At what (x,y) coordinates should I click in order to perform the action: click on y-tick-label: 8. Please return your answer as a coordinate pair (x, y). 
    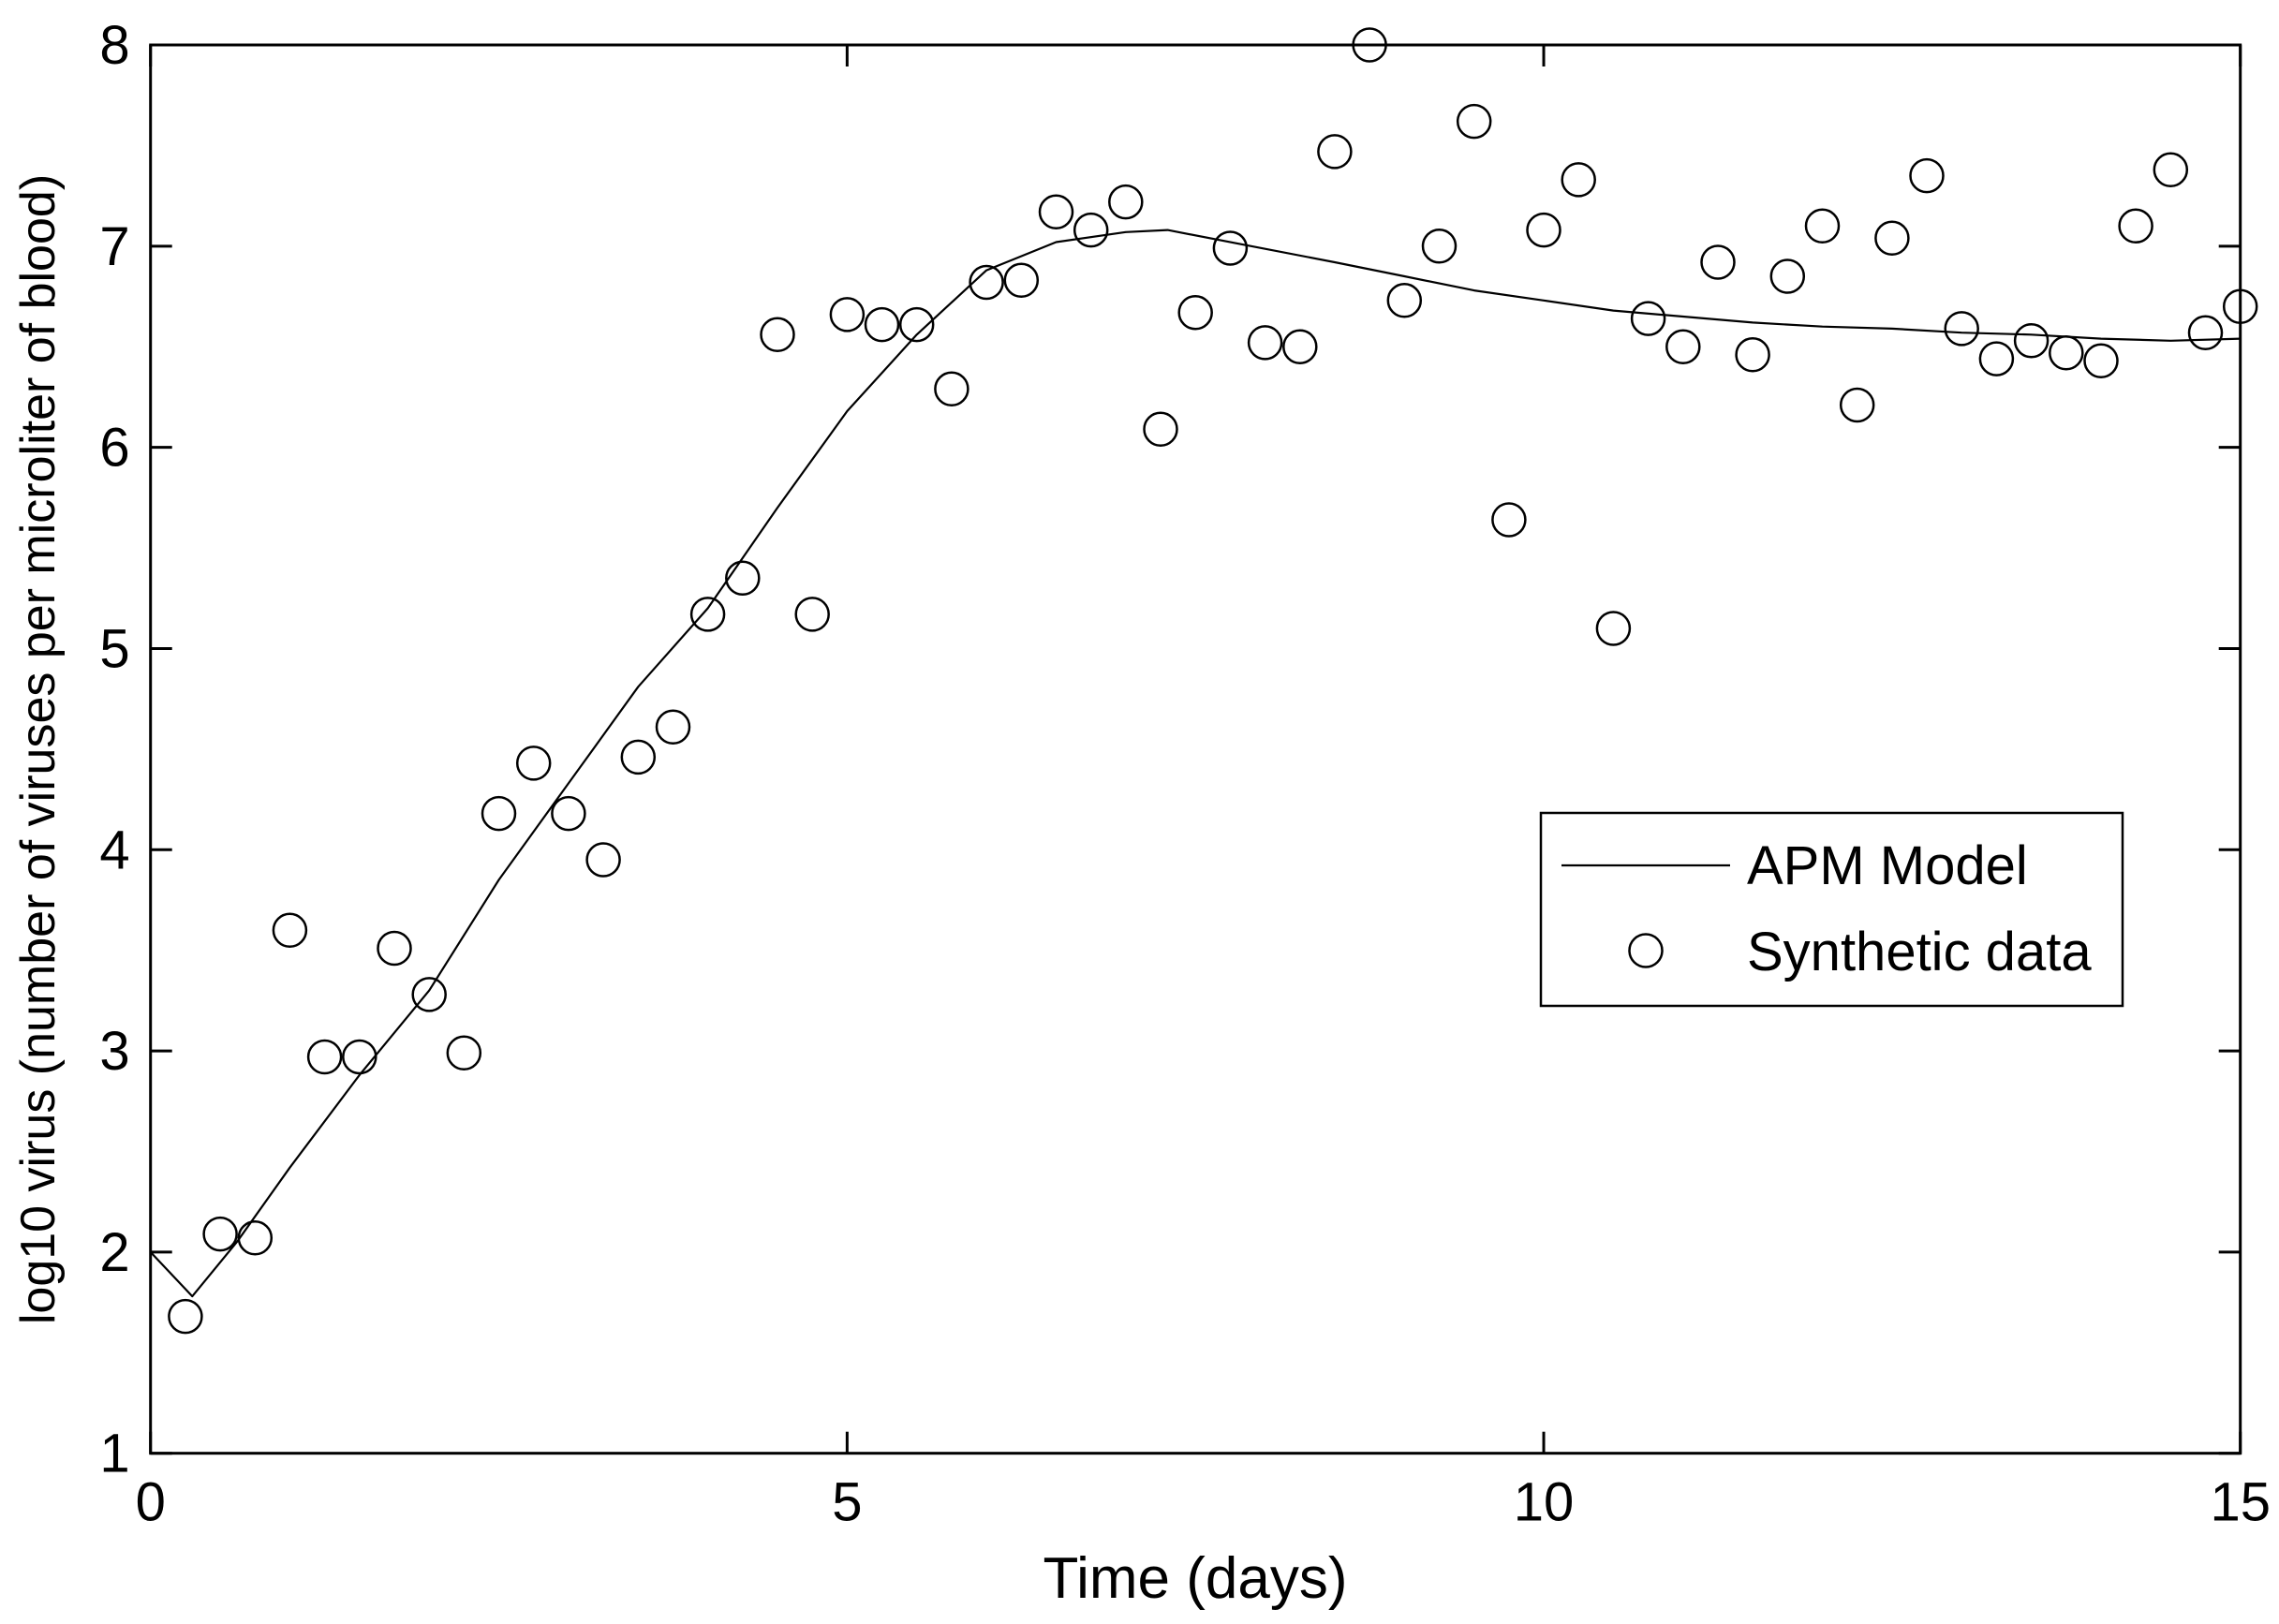
    Looking at the image, I should click on (114, 45).